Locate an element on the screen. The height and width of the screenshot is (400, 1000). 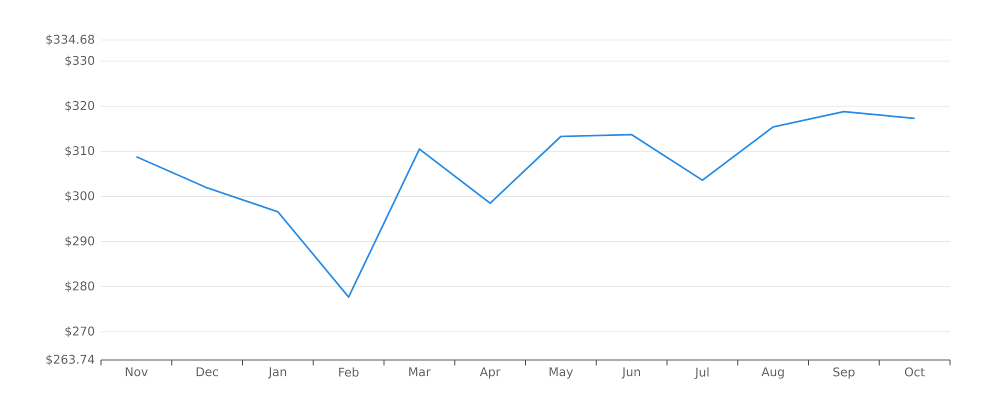
x-tick-label: Feb is located at coordinates (349, 372).